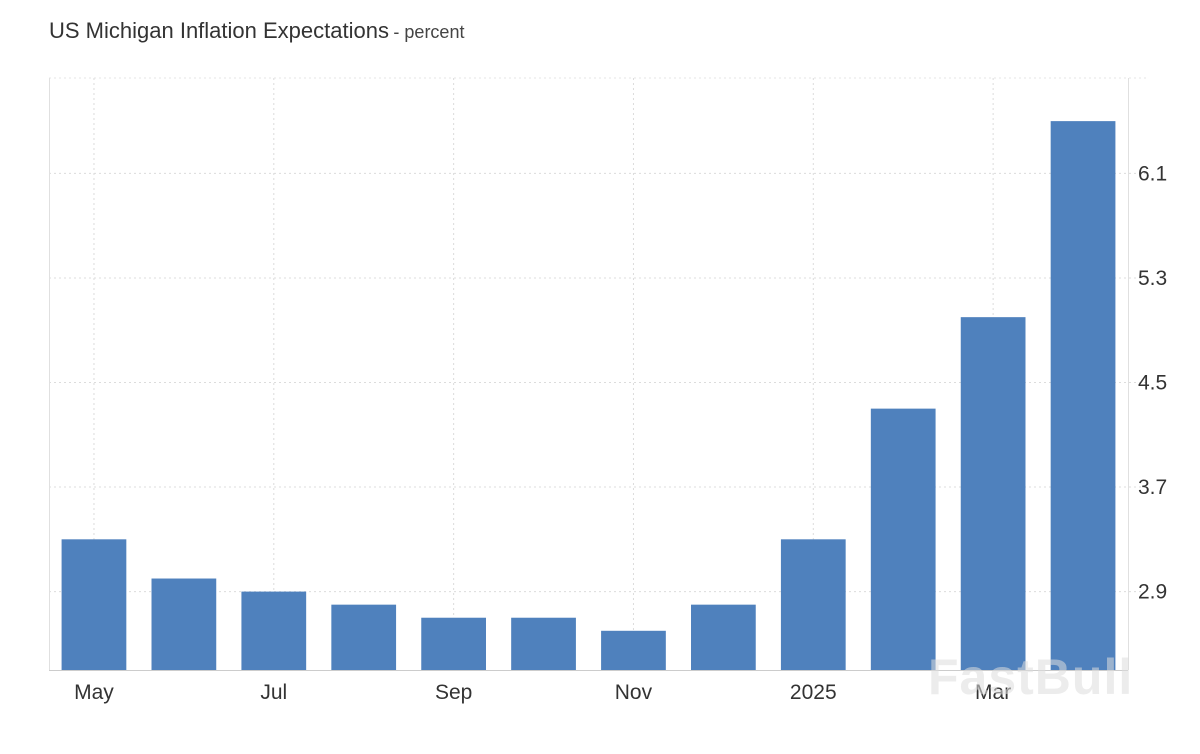 Image resolution: width=1200 pixels, height=754 pixels. I want to click on y-tick-labels: 2.9 3.7 4.5 5.3 6.1, so click(1152, 382).